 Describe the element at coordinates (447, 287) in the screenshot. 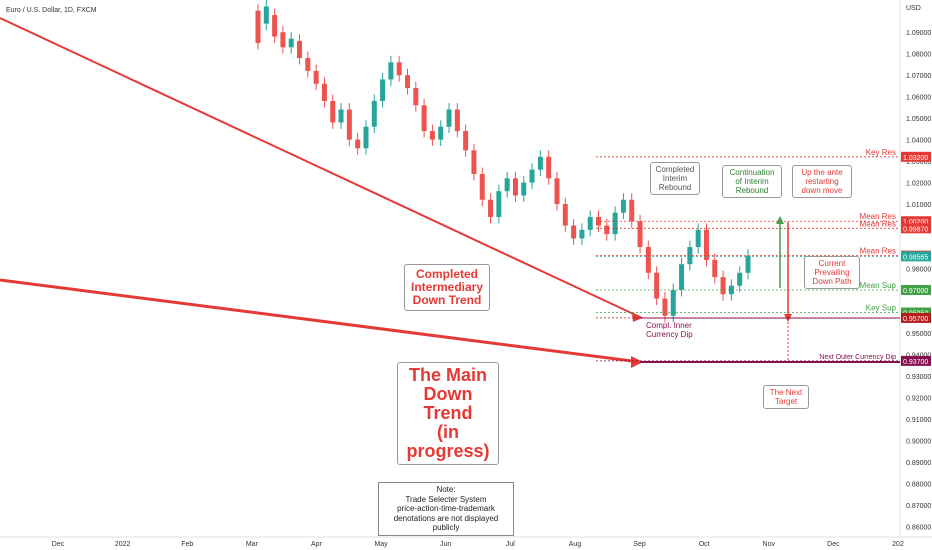

I see `completed-intermediary-callout: Completed Intermediary Down Trend` at that location.